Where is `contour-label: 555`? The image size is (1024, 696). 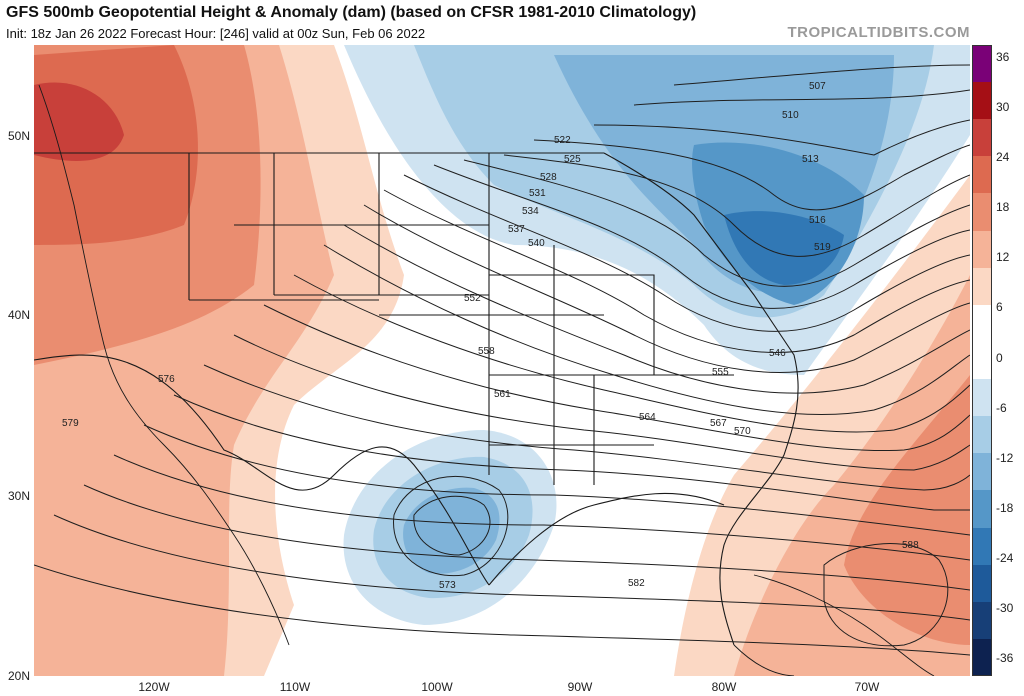 contour-label: 555 is located at coordinates (720, 372).